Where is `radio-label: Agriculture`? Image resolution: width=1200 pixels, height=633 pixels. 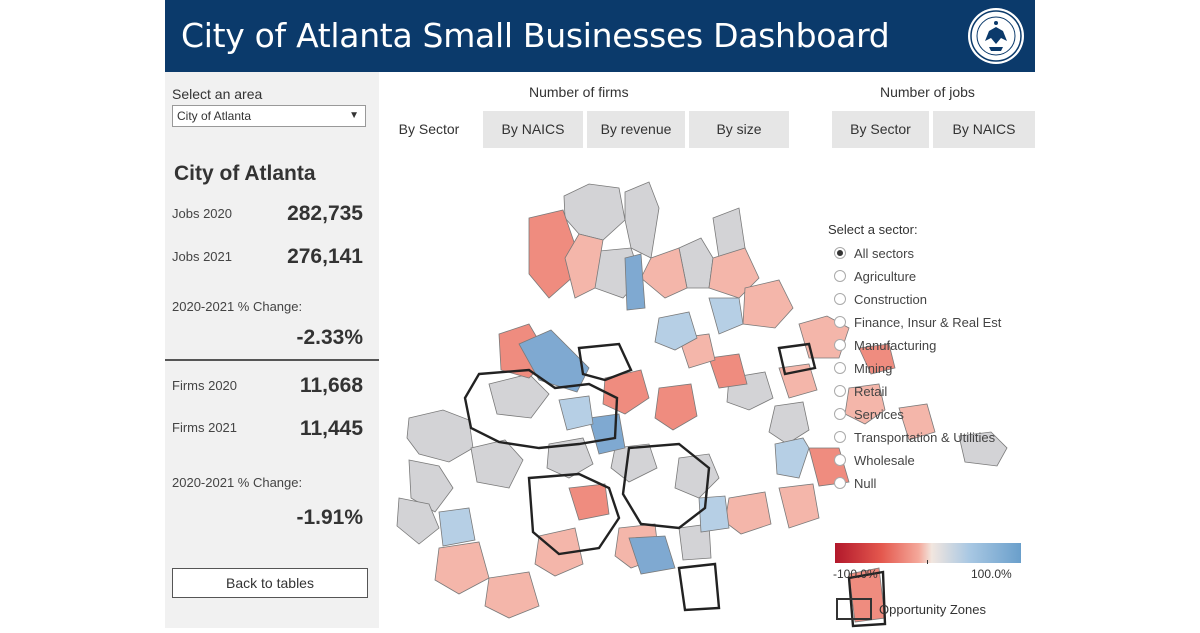
radio-label: Agriculture is located at coordinates (885, 276).